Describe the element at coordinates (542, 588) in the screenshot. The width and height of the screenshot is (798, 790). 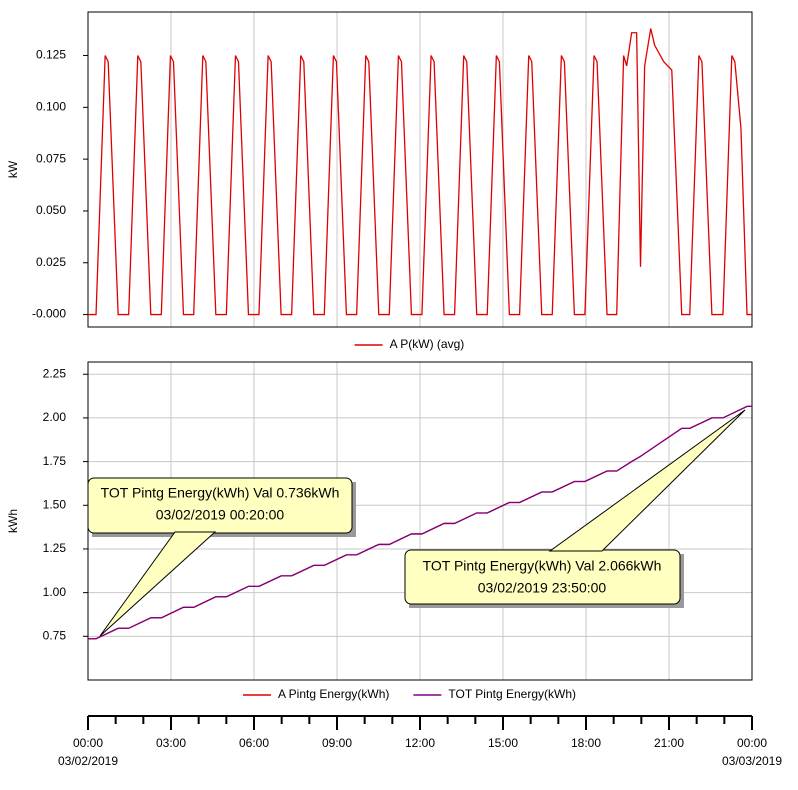
I see `callout-text: 03/02/2019 23:50:00` at that location.